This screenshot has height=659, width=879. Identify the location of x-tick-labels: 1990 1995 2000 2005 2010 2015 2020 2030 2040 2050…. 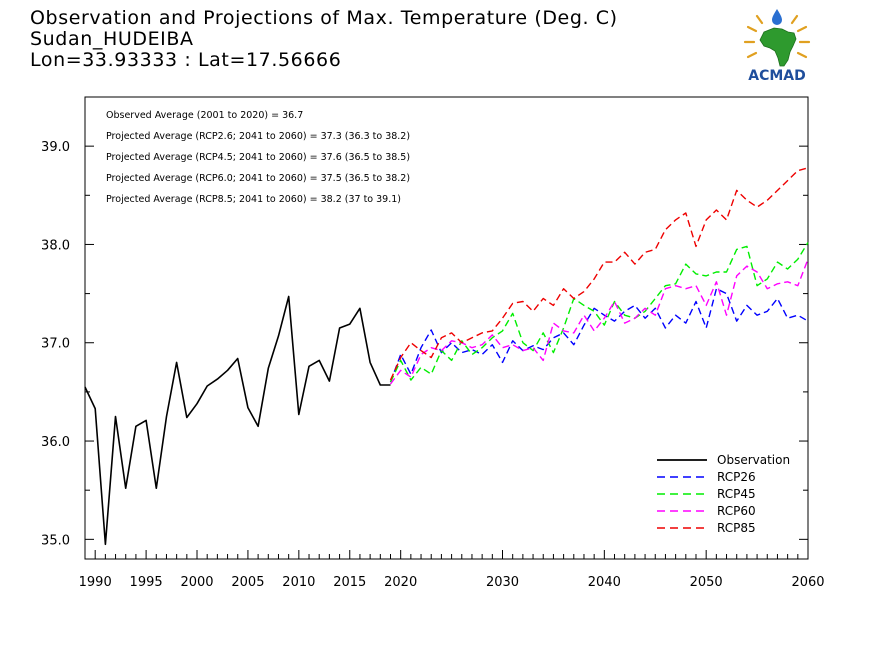
(452, 582).